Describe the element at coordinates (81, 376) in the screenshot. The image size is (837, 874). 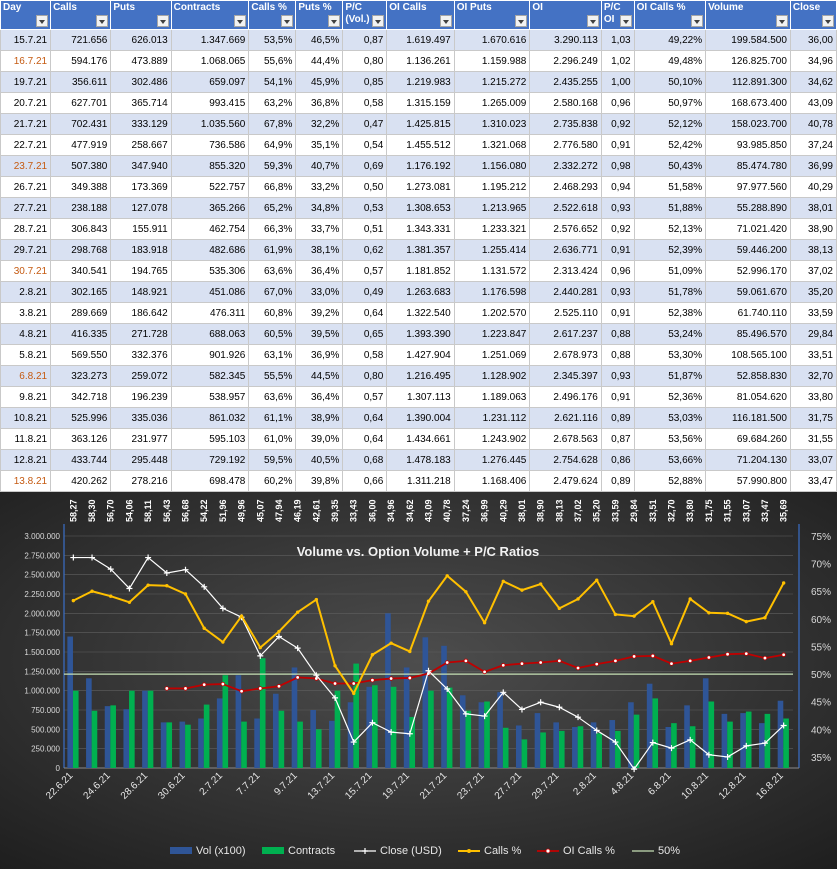
I see `table-cell: 323.273` at that location.